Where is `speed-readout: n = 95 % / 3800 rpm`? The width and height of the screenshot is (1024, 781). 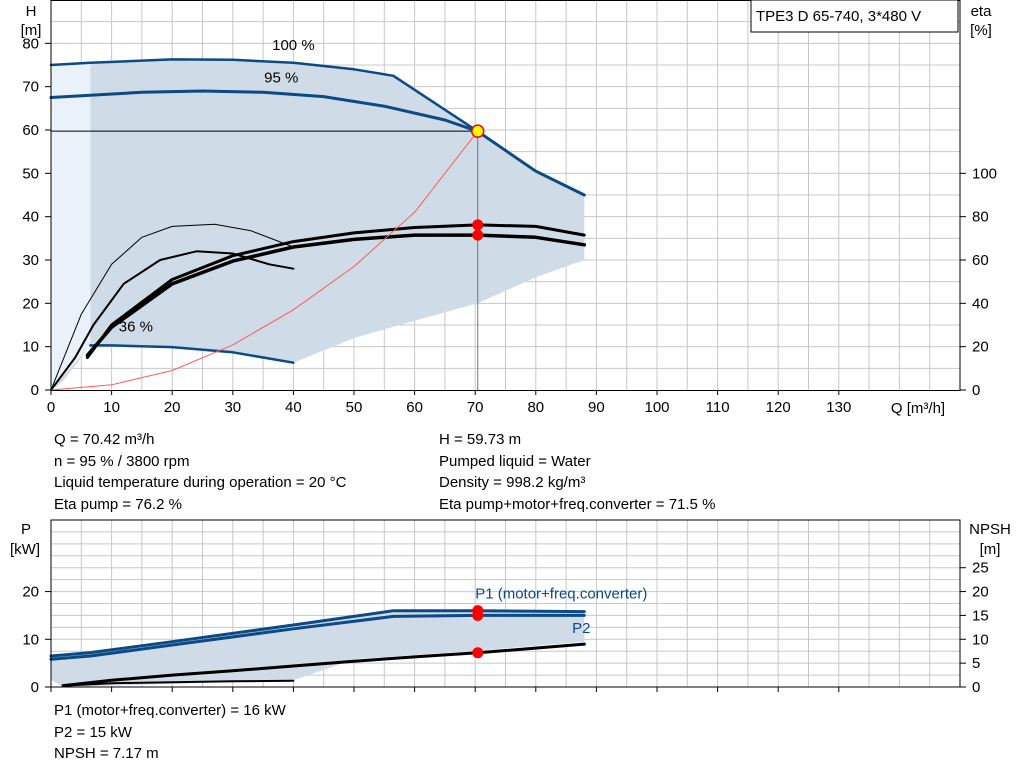 speed-readout: n = 95 % / 3800 rpm is located at coordinates (122, 461).